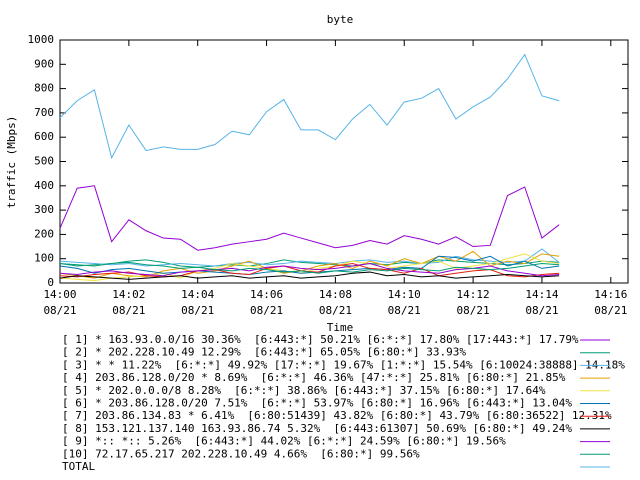  What do you see at coordinates (44, 161) in the screenshot?
I see `y-tick-label: 500` at bounding box center [44, 161].